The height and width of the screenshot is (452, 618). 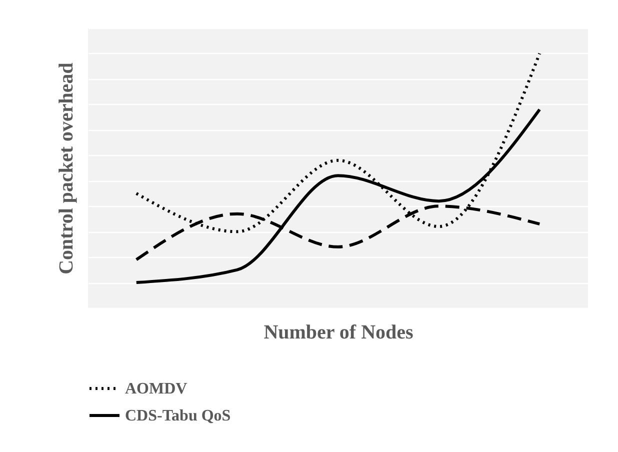 I want to click on legend-label: AOMDV, so click(x=156, y=389).